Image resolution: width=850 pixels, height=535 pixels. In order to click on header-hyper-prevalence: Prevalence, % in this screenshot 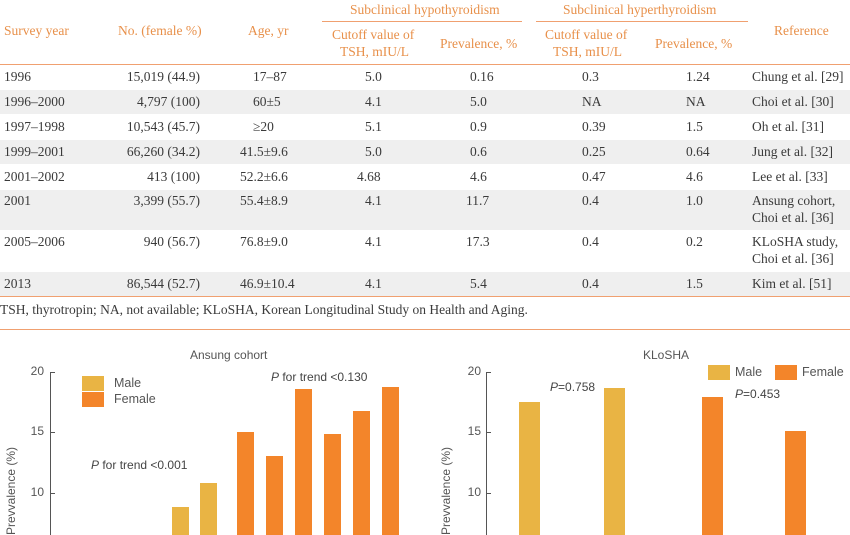, I will do `click(694, 43)`.